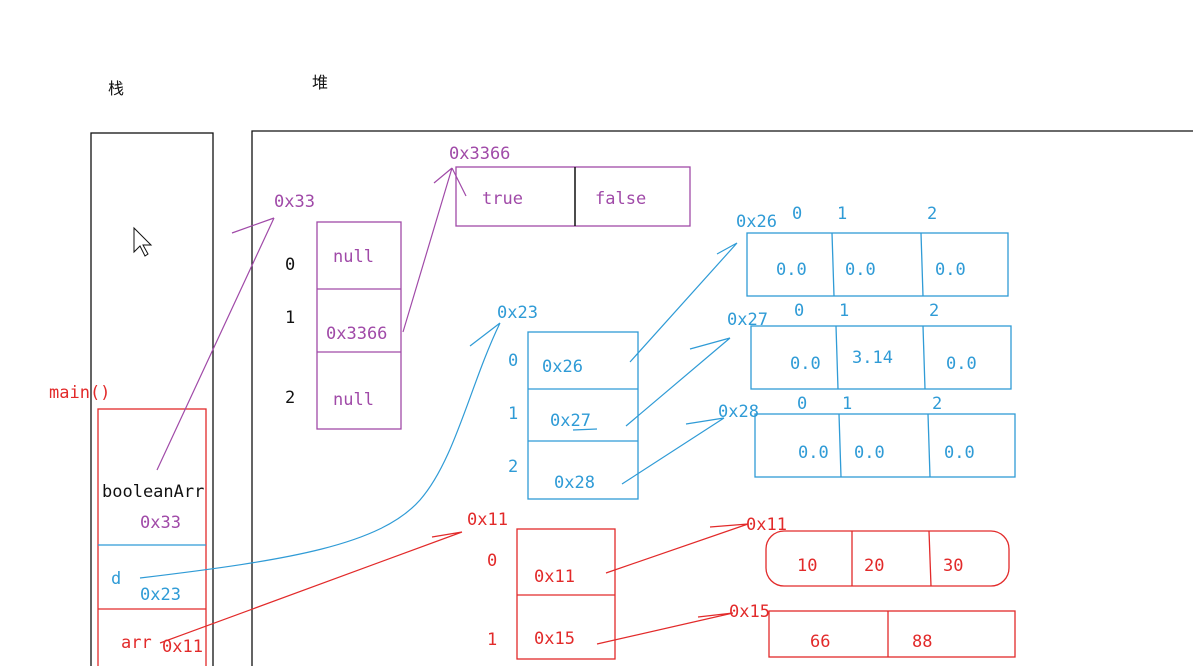  I want to click on bool-inner-address: 0x3366, so click(479, 154).